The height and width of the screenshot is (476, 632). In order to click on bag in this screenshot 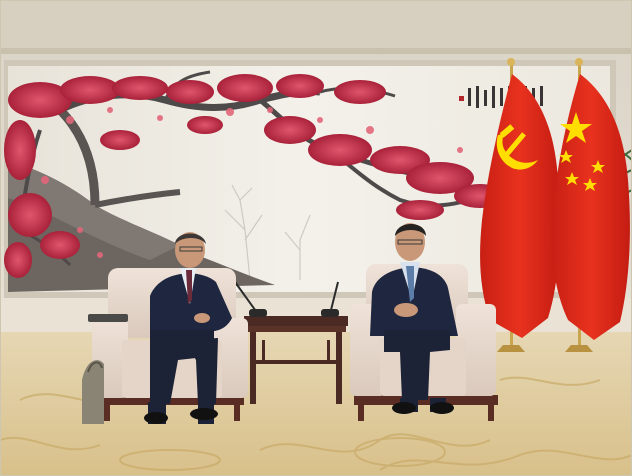, I will do `click(93, 392)`.